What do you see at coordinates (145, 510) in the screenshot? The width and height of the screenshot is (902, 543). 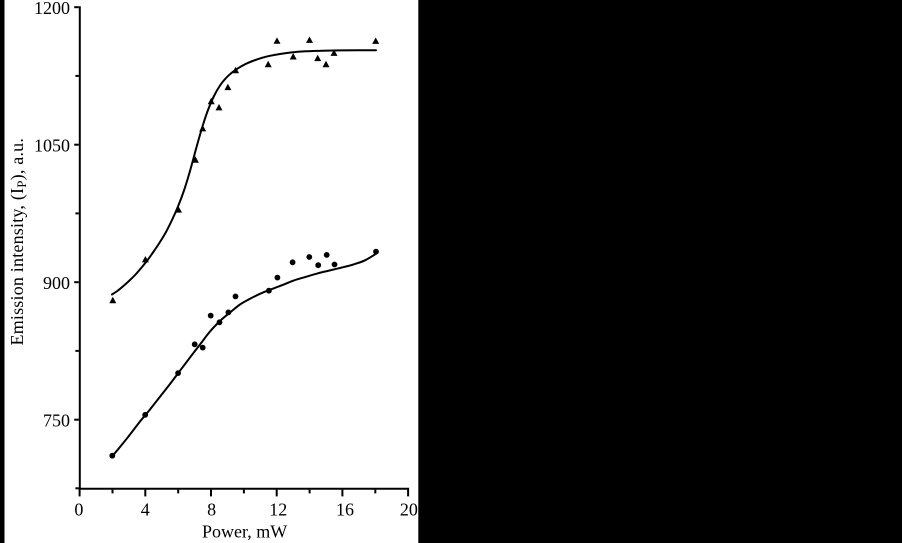 I see `svg-text: 4` at bounding box center [145, 510].